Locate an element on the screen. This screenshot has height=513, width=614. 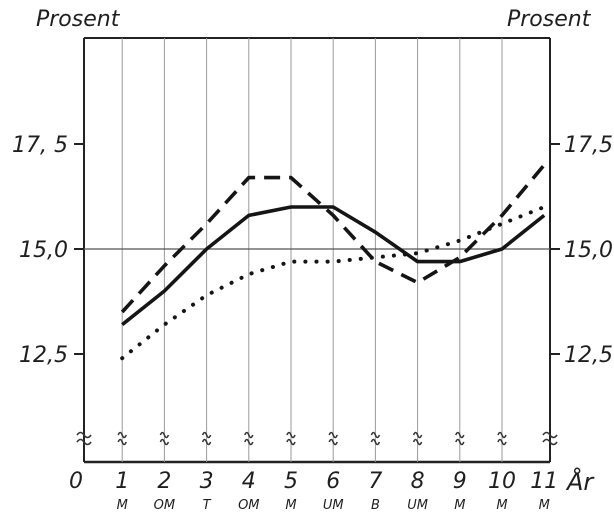
x-tick-label: 10 is located at coordinates (502, 481).